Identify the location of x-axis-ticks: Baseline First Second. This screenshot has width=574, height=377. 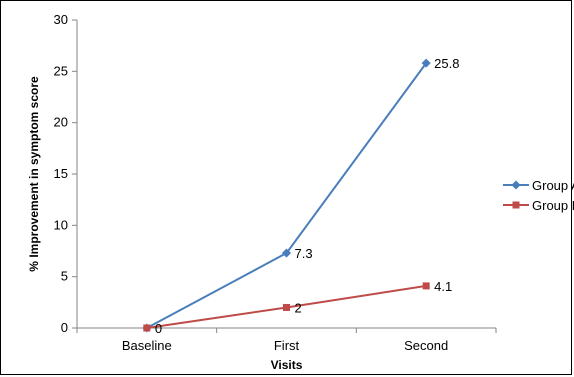
(286, 340).